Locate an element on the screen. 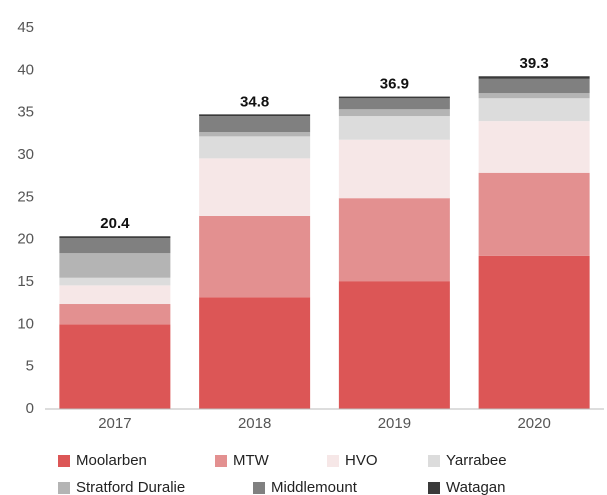 The width and height of the screenshot is (607, 495). legend-label: Middlemount is located at coordinates (314, 487).